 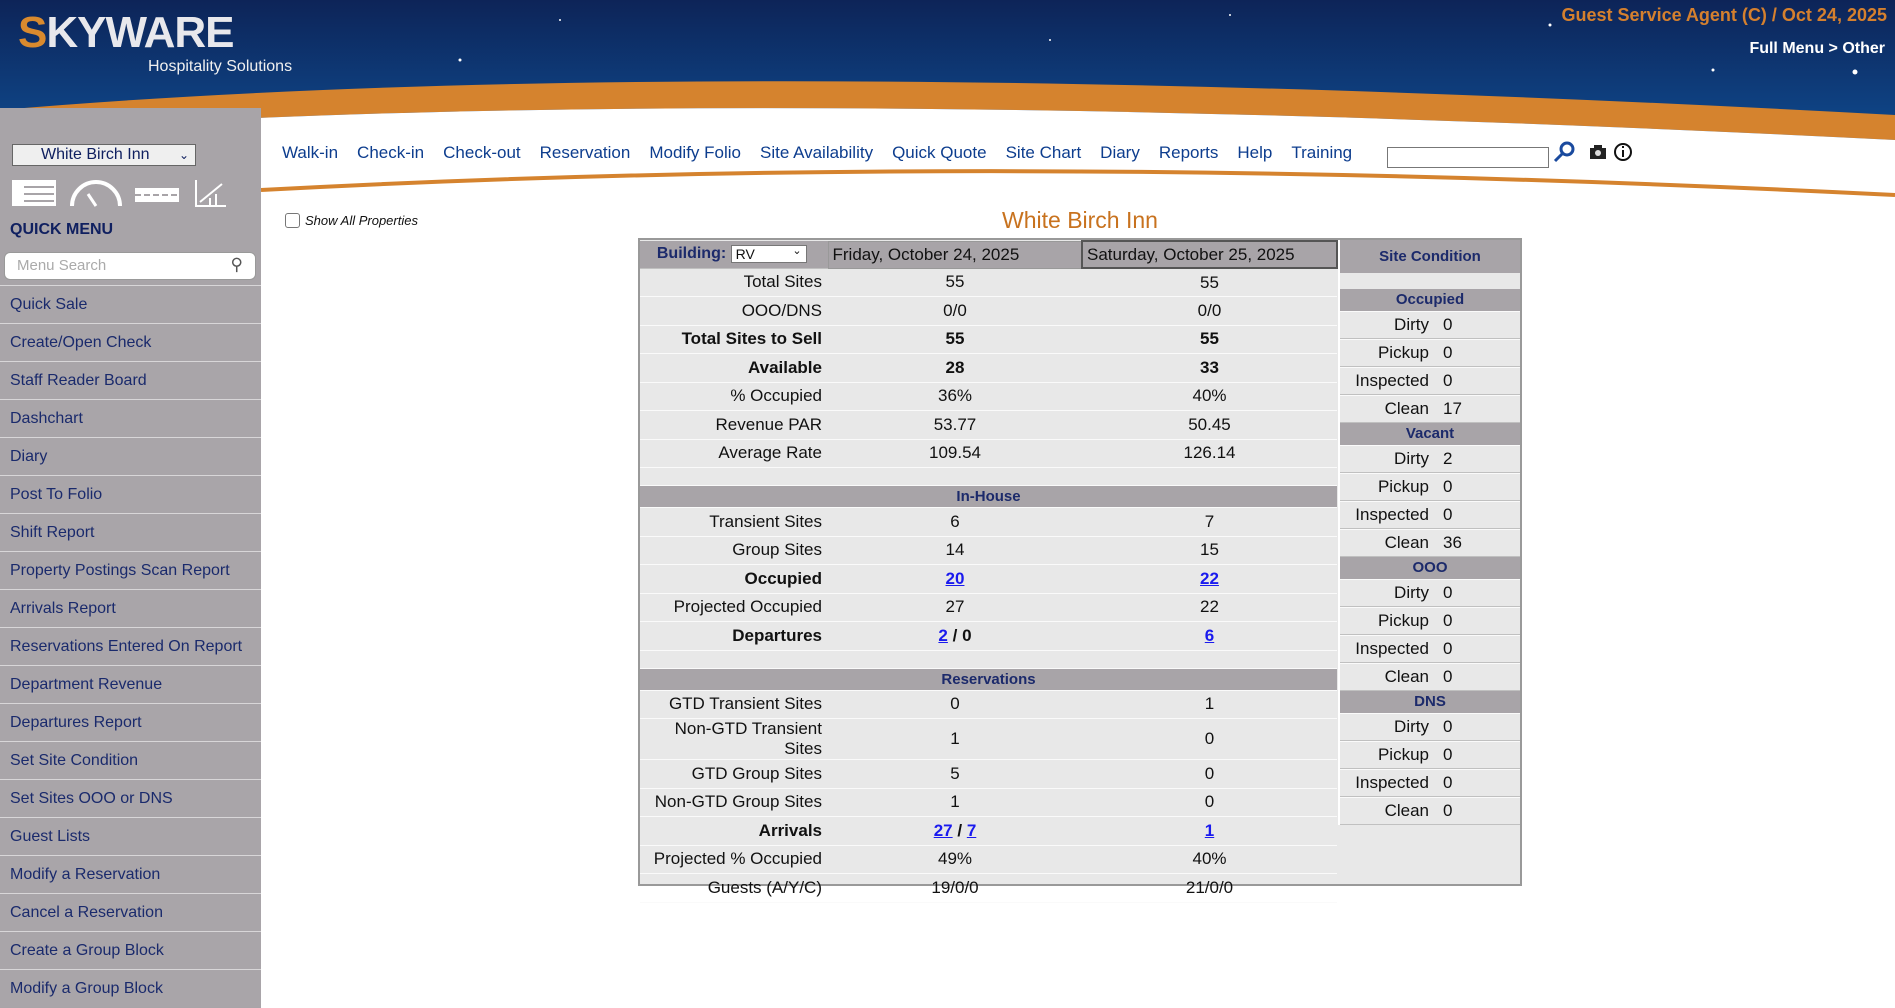 I want to click on nav-site-availability: Site Availability, so click(x=816, y=152).